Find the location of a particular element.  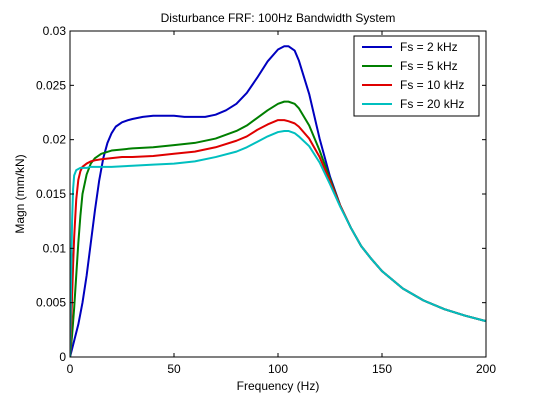

legend-label: Fs = 10 kHz is located at coordinates (432, 85).